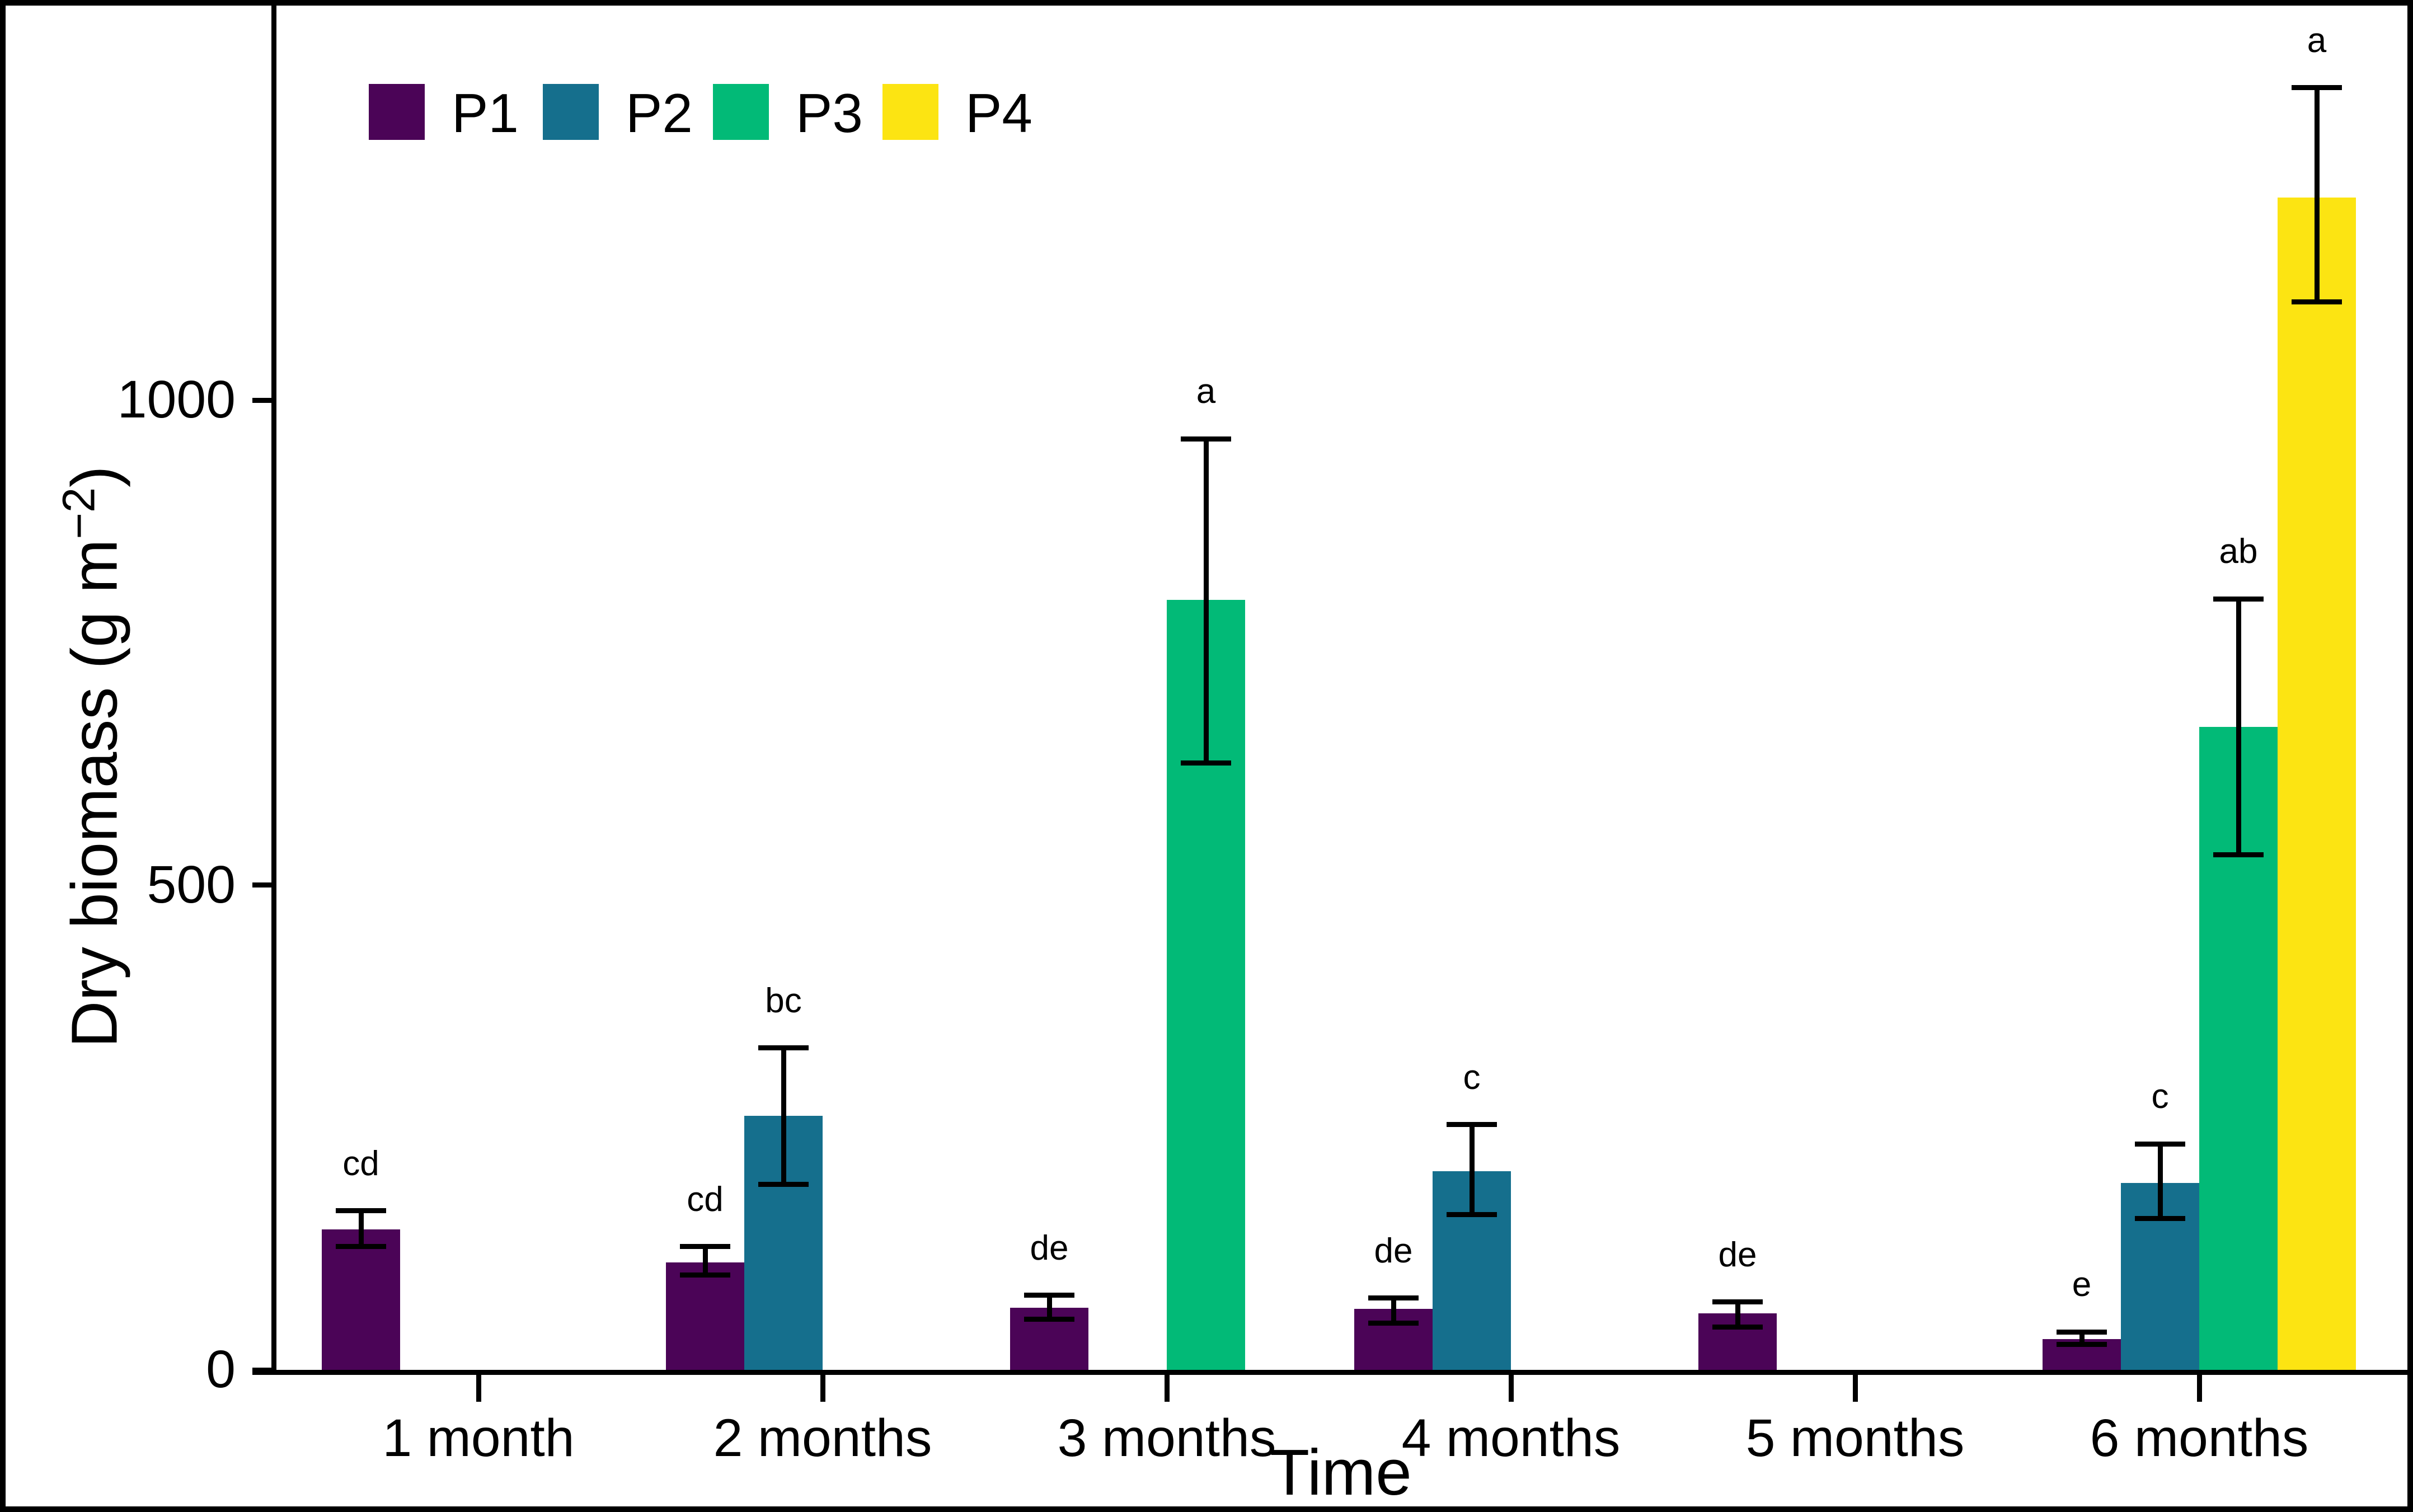  I want to click on legend-swatch-p3, so click(741, 112).